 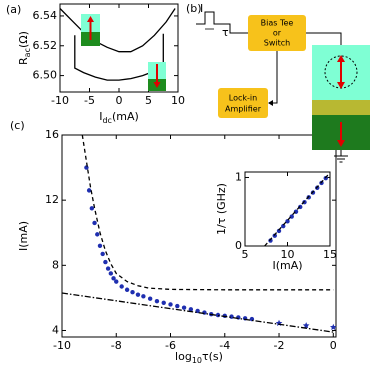 I want to click on box-text: or, so click(x=277, y=33).